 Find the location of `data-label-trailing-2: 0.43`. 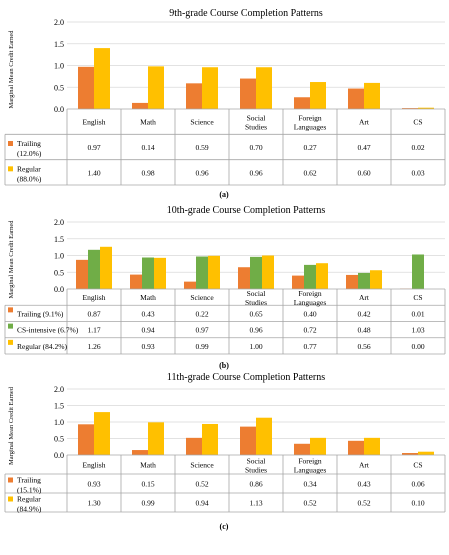

data-label-trailing-2: 0.43 is located at coordinates (147, 313).